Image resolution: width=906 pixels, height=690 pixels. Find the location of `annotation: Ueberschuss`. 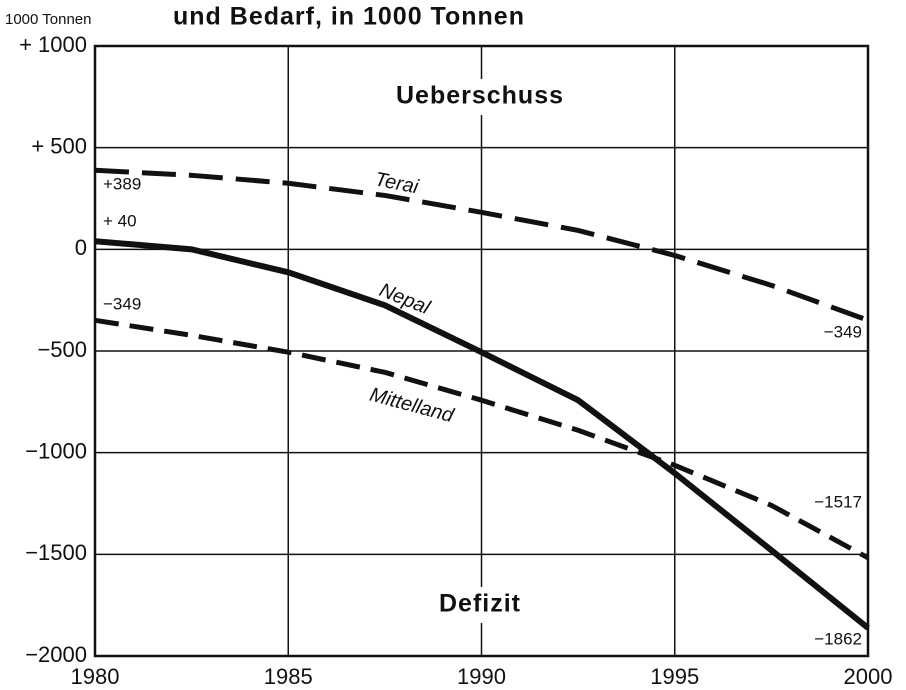

annotation: Ueberschuss is located at coordinates (480, 96).